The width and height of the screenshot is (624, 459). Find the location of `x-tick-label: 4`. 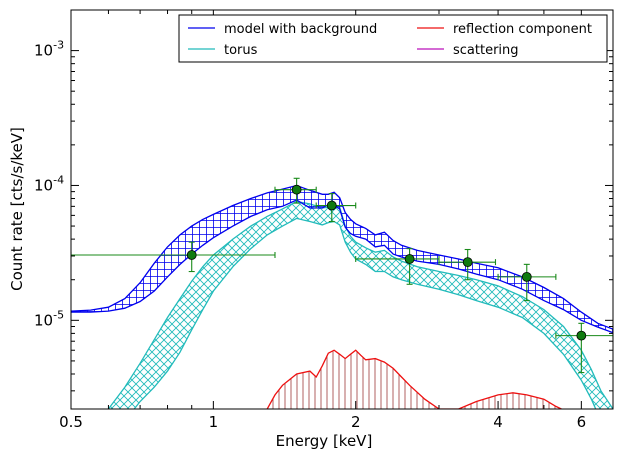

x-tick-label: 4 is located at coordinates (498, 422).